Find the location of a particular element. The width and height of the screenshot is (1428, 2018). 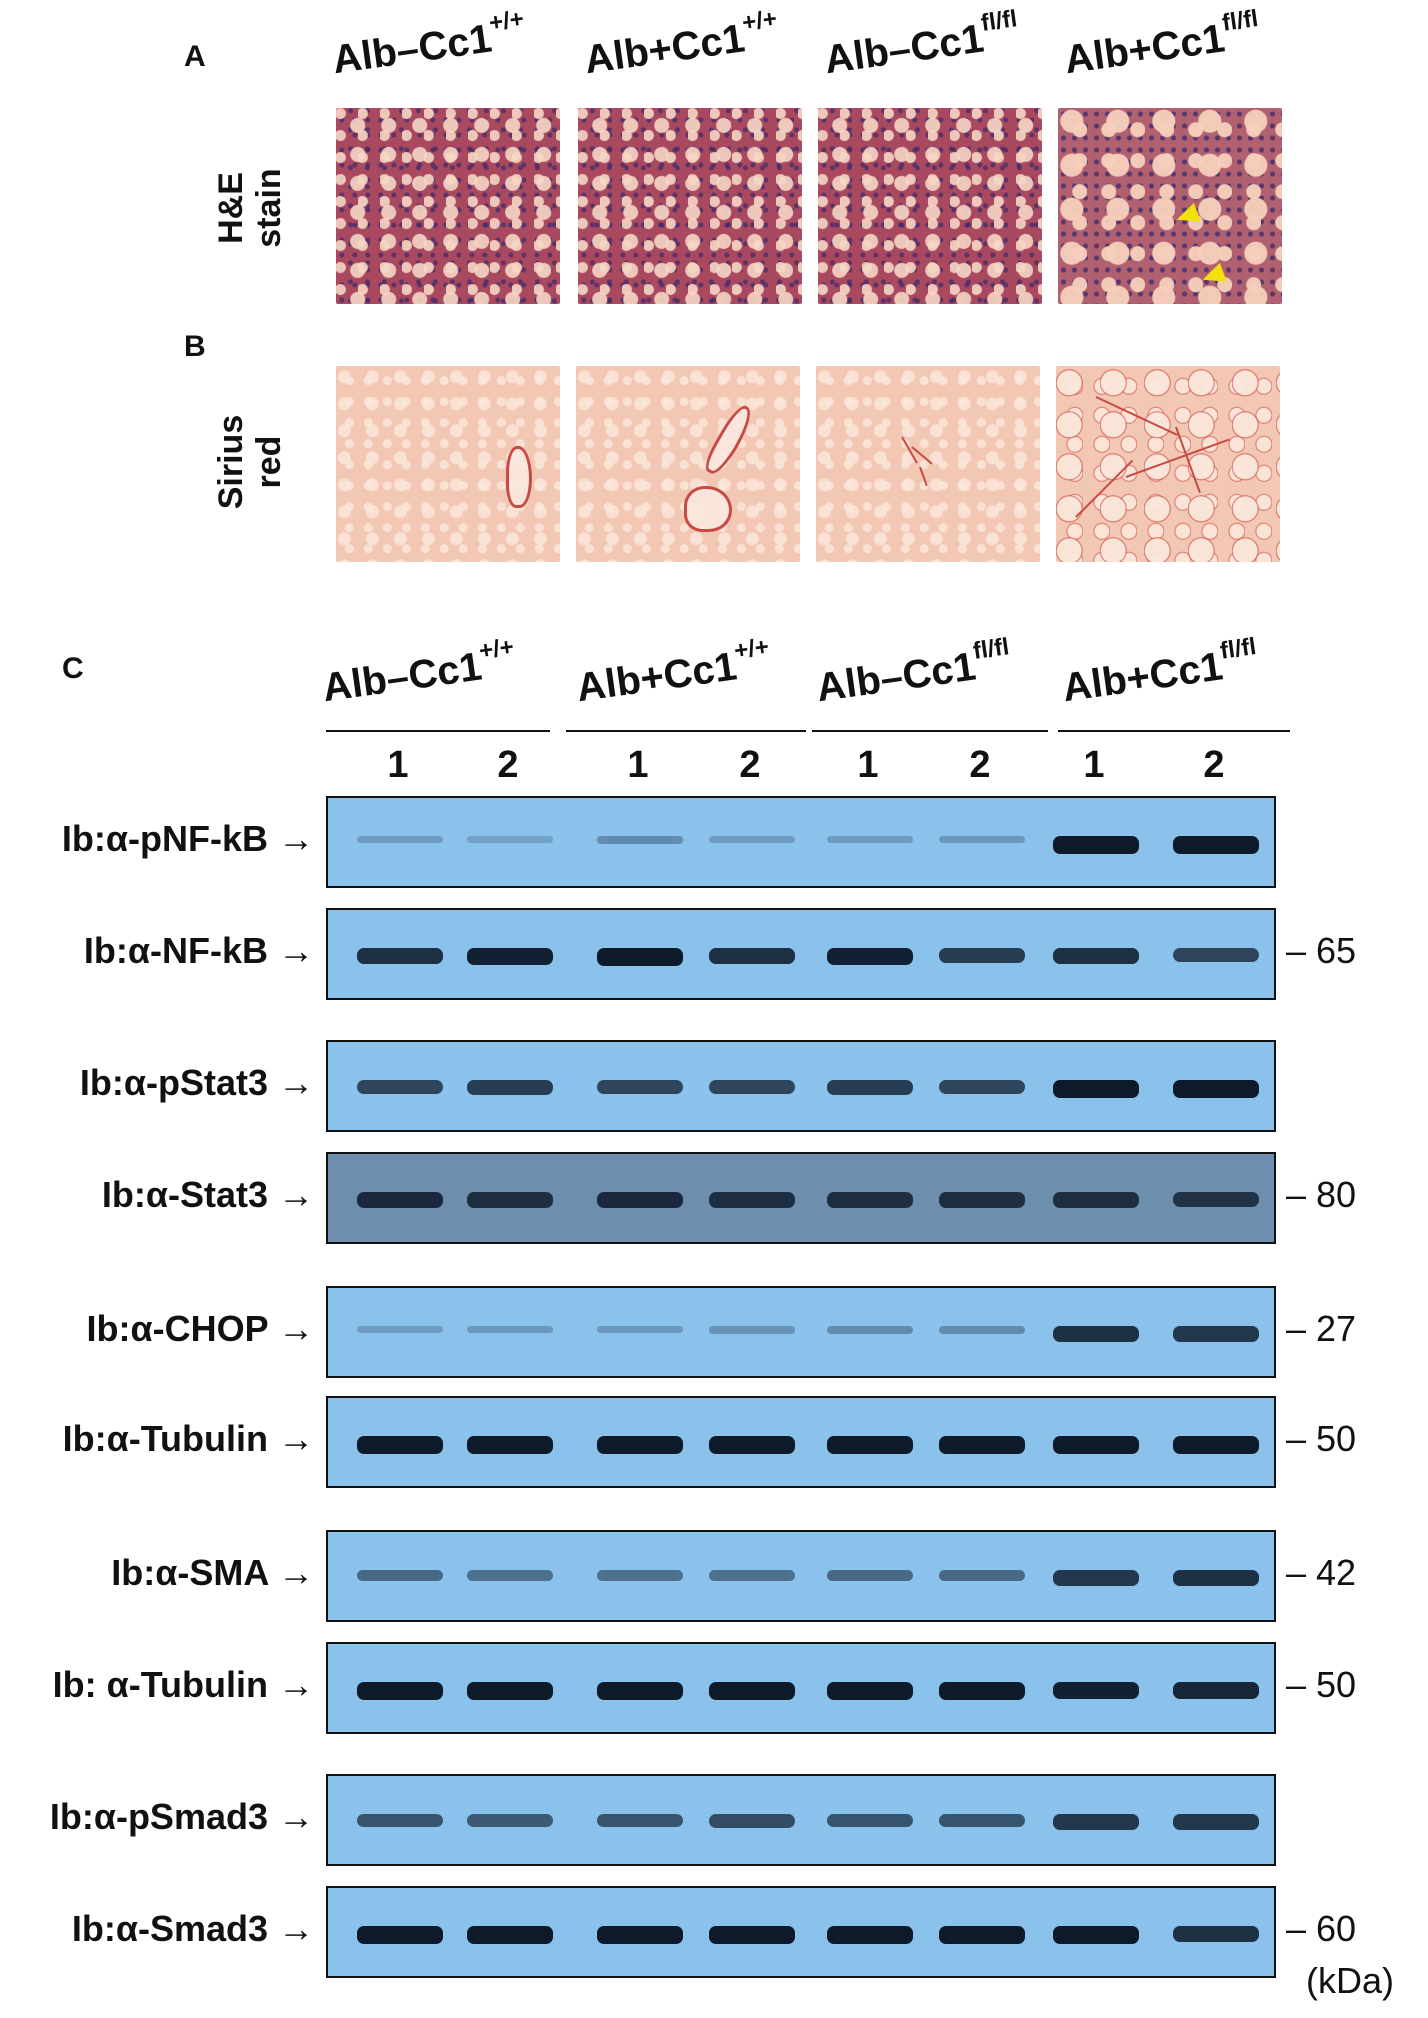

unit-label: (kDa) is located at coordinates (1350, 1980).